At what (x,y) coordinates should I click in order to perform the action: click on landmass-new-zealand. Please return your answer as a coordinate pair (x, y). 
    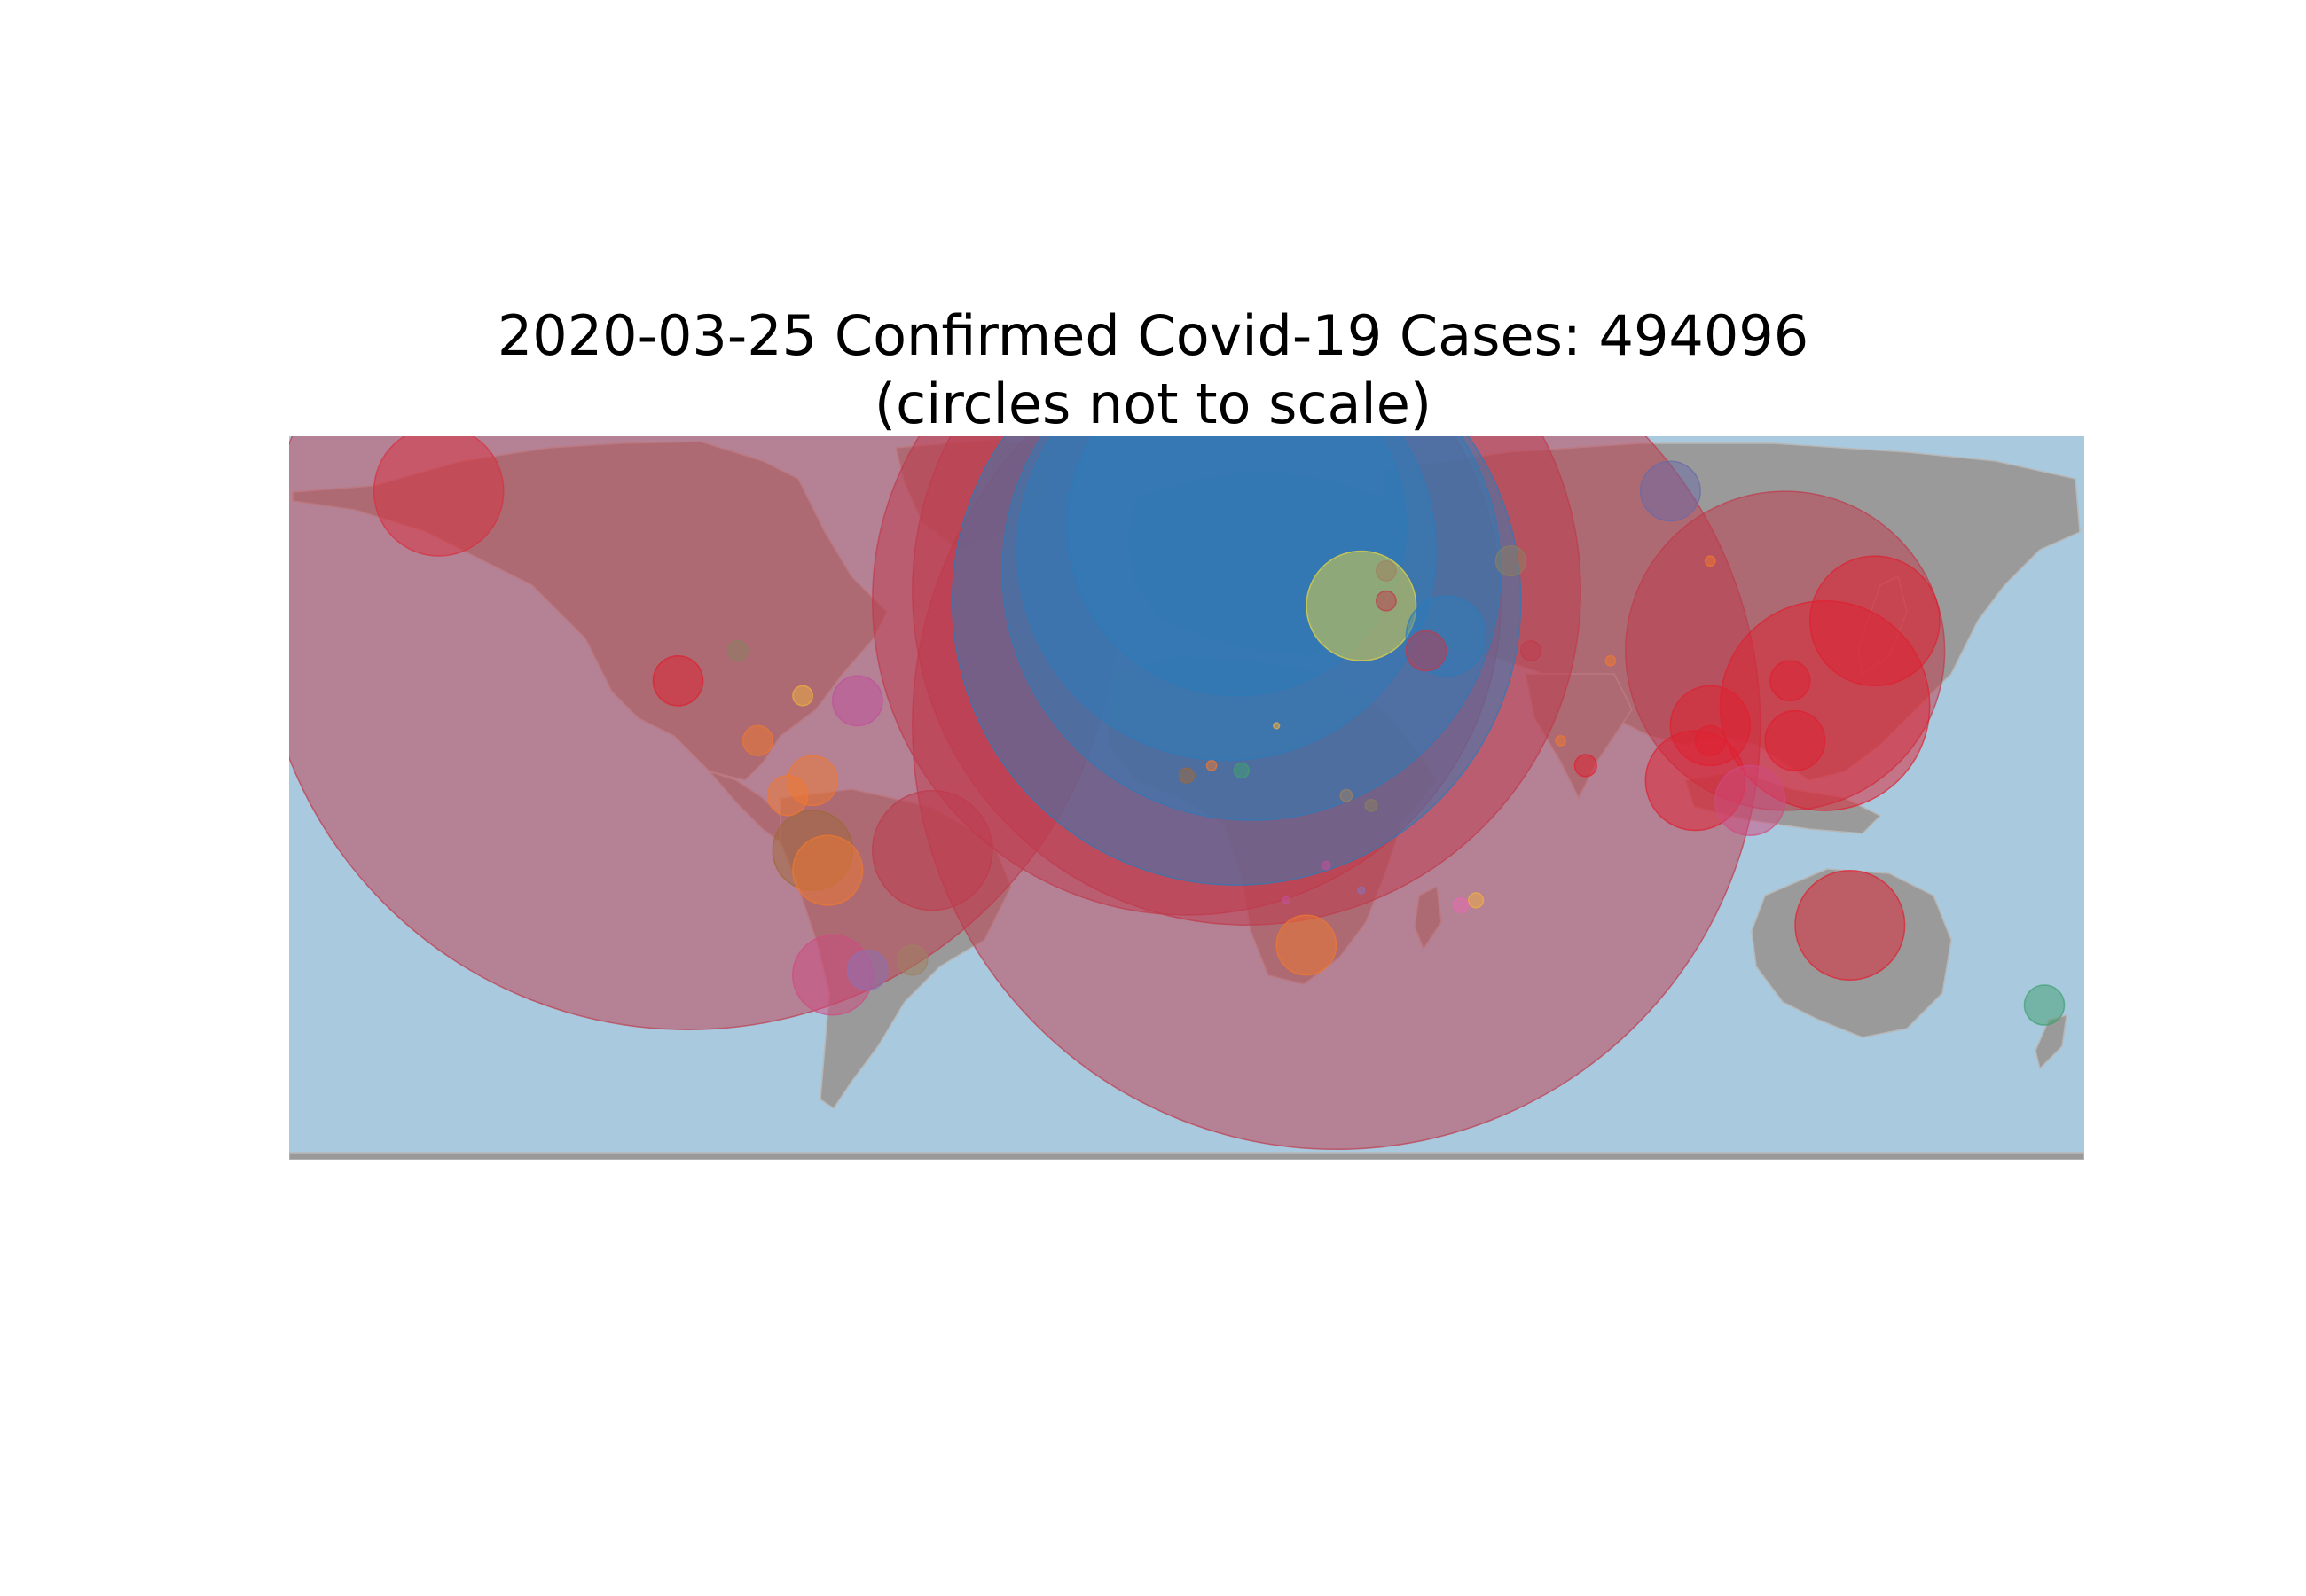
    Looking at the image, I should click on (2051, 1042).